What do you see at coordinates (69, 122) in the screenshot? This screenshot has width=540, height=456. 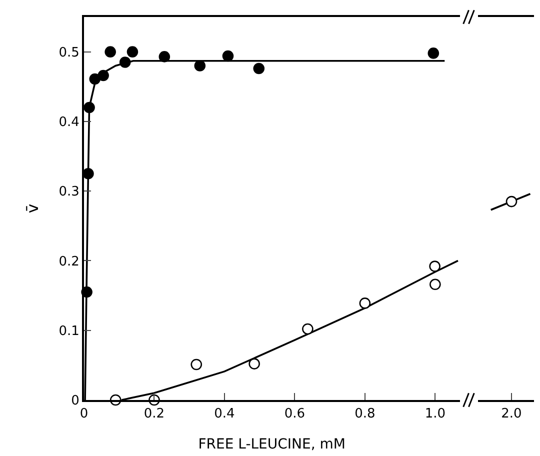 I see `y-tick-label: 0.4` at bounding box center [69, 122].